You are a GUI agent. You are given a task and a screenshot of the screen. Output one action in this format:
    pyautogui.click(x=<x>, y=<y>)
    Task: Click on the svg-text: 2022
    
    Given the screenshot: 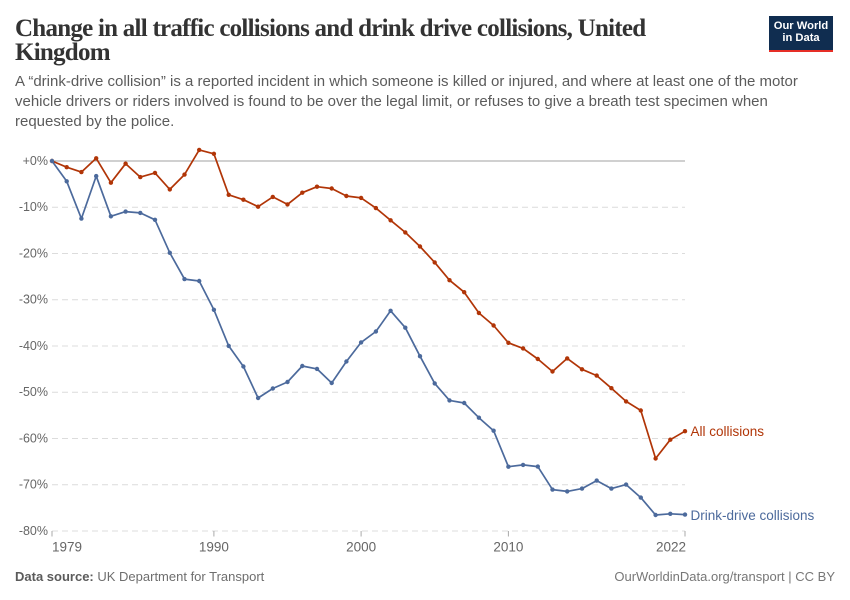 What is the action you would take?
    pyautogui.click(x=671, y=547)
    